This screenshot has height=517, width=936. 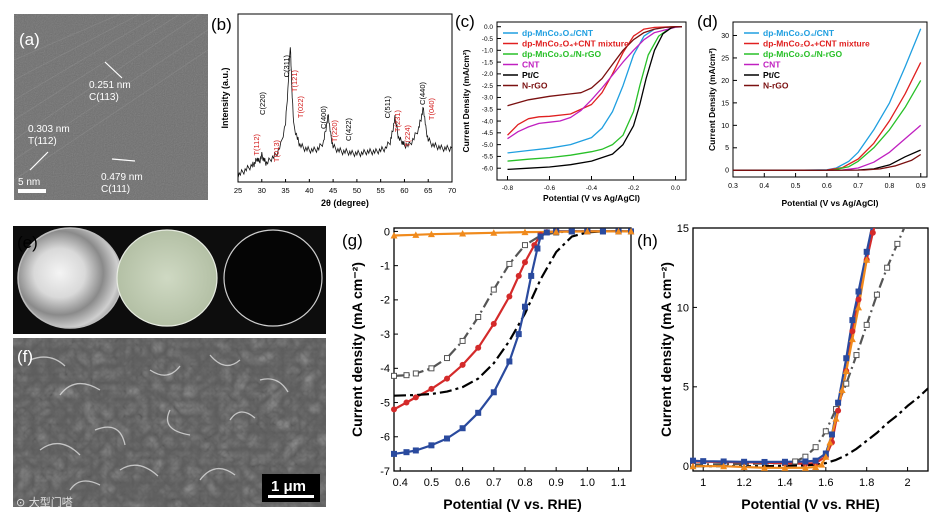 I want to click on y-axis-label: Current Density (mA/cm²), so click(x=466, y=100).